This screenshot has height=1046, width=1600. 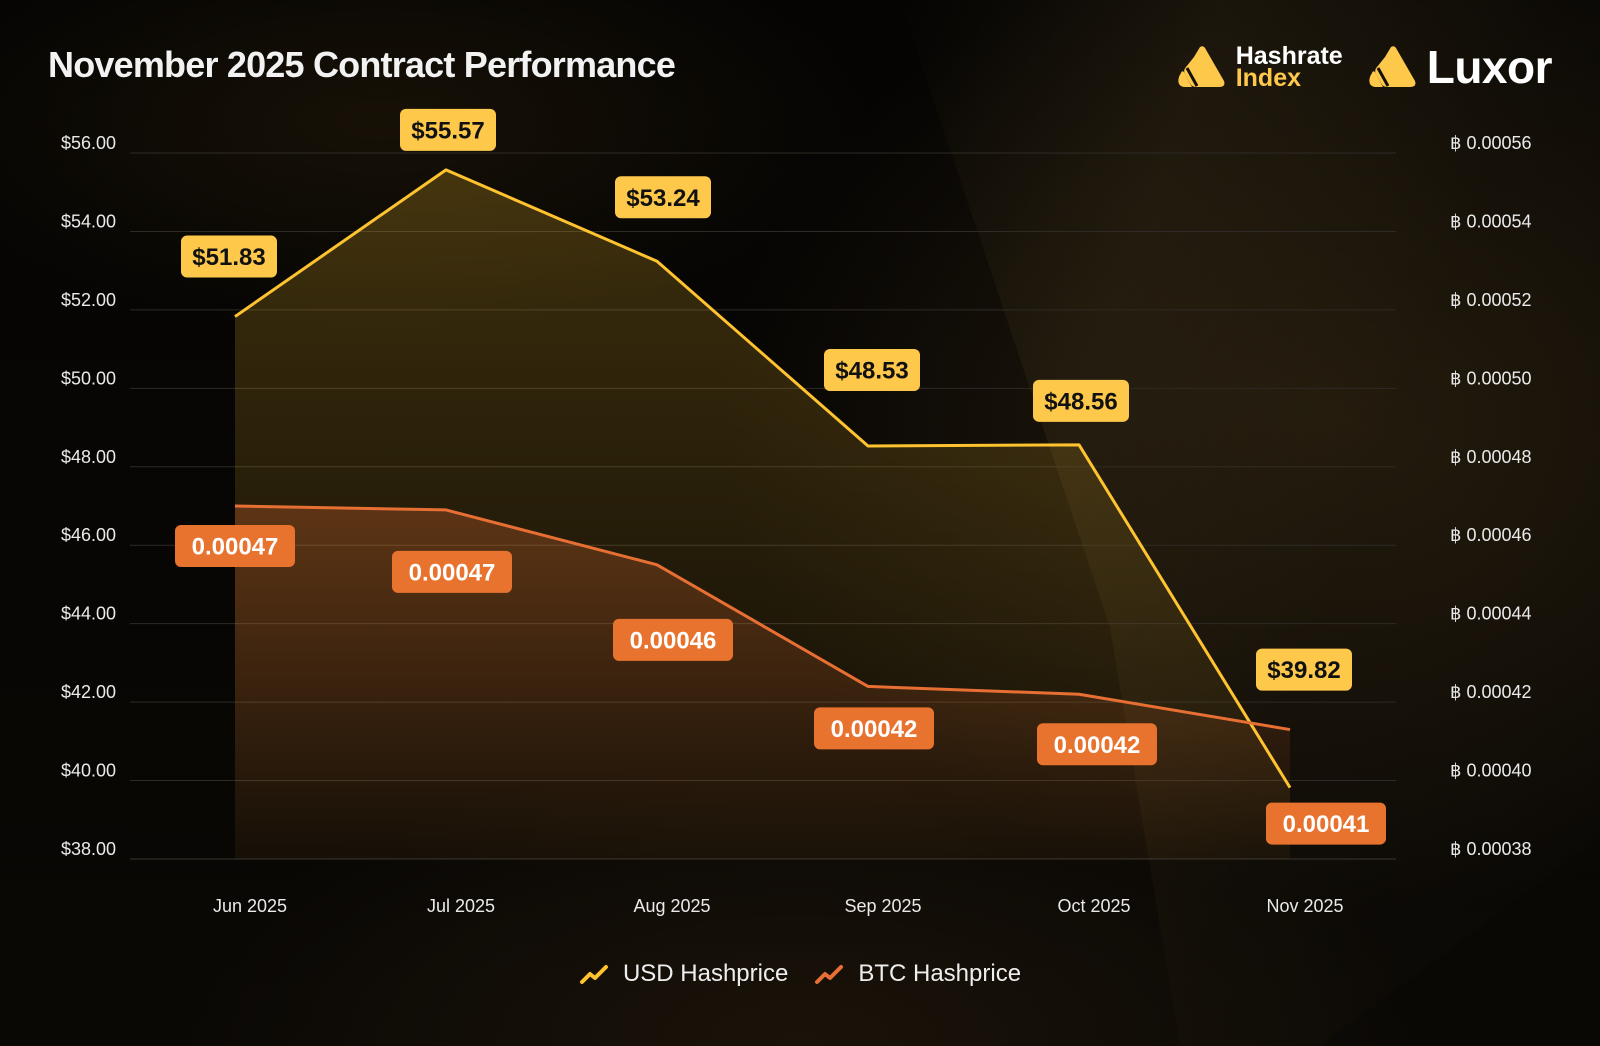 I want to click on y-tick-label: $40.00, so click(x=88, y=771).